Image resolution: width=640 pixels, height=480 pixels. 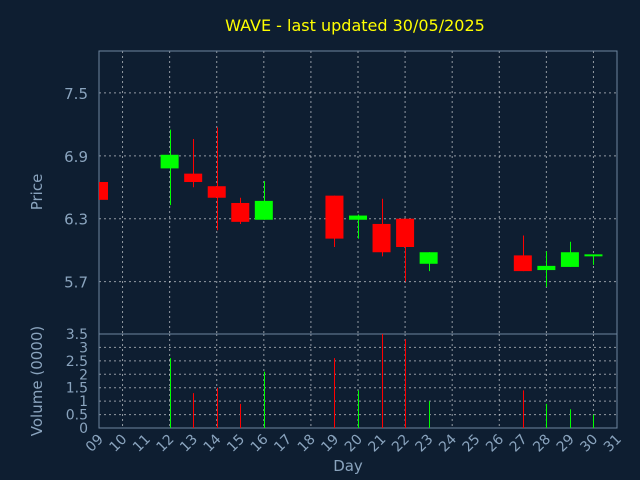 What do you see at coordinates (37, 192) in the screenshot?
I see `price-axis-label: Price` at bounding box center [37, 192].